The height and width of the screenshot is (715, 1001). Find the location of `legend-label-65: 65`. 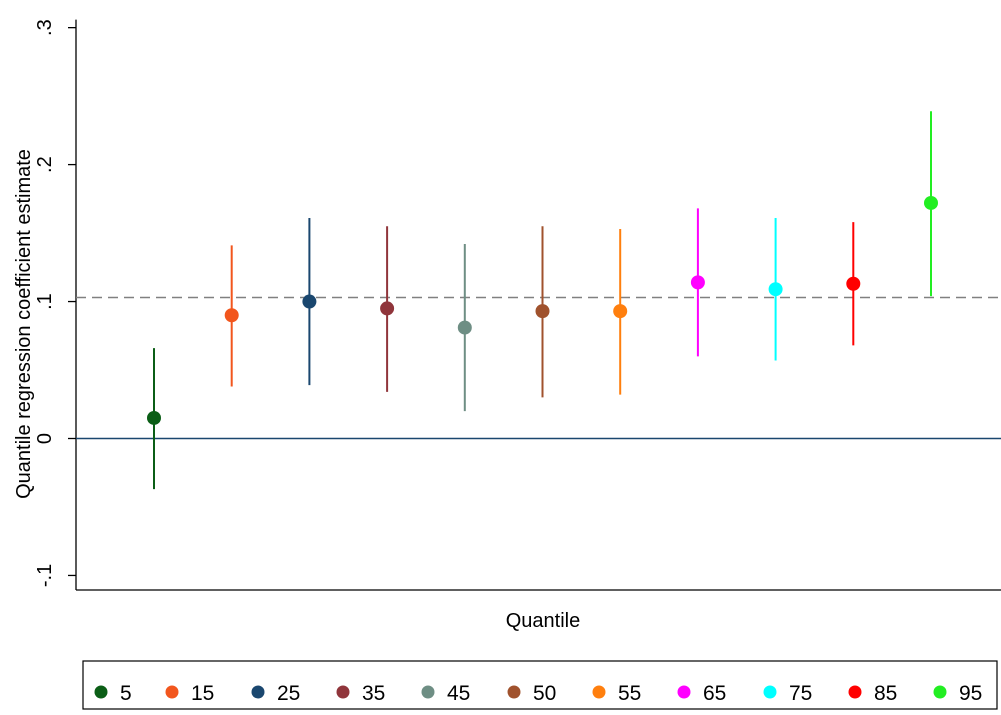

legend-label-65: 65 is located at coordinates (714, 693).